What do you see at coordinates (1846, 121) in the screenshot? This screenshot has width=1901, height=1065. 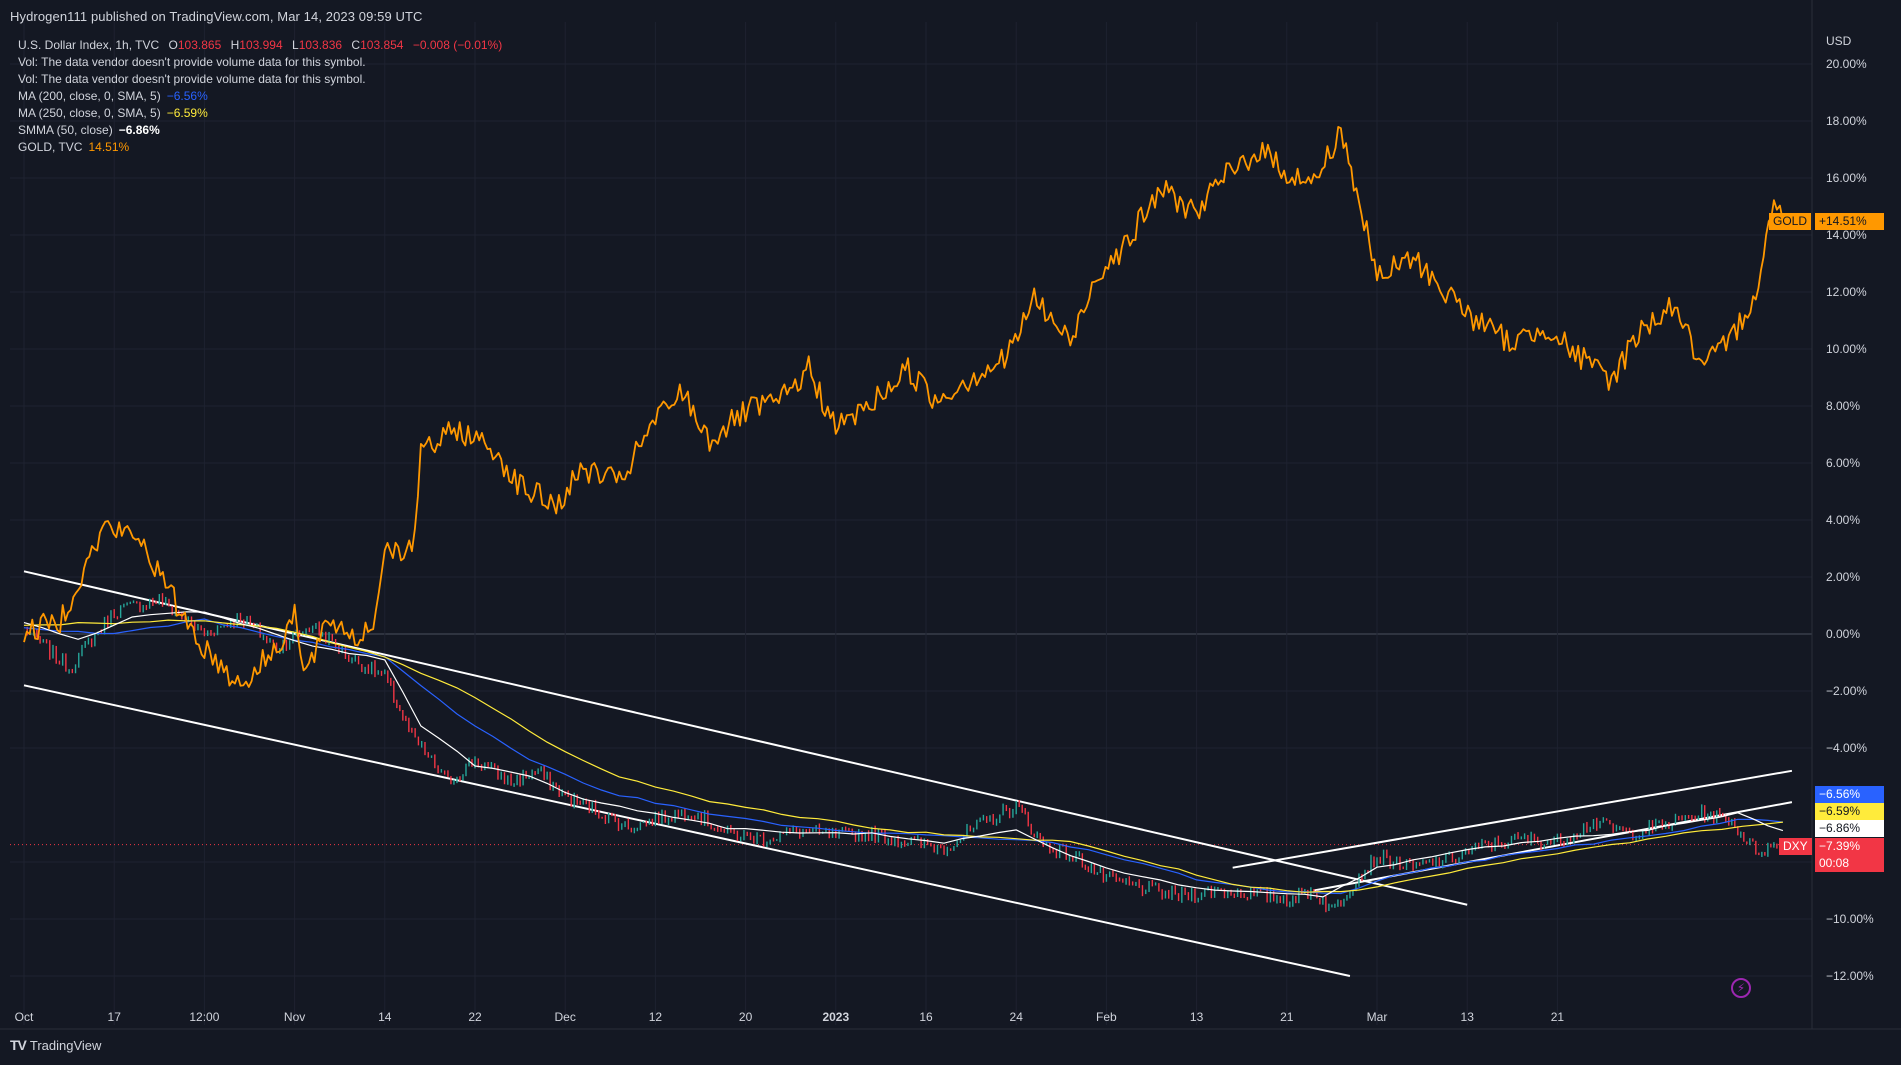 I see `y-tick-label: 18.00%` at bounding box center [1846, 121].